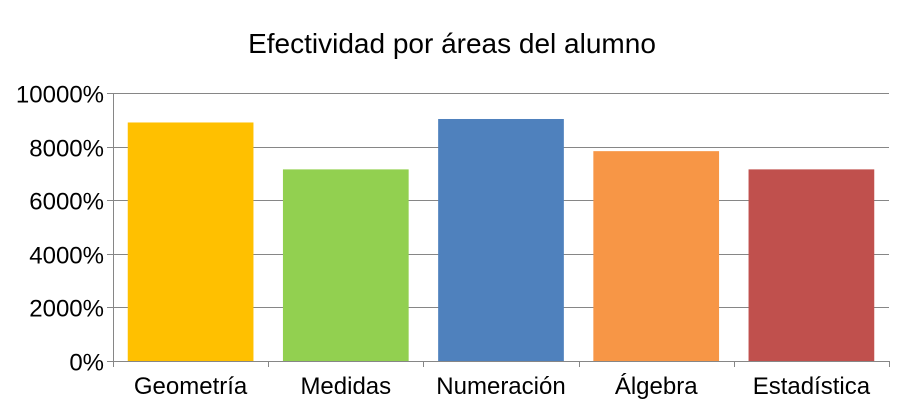 The image size is (907, 415). I want to click on y-tick-label: 4000%, so click(66, 256).